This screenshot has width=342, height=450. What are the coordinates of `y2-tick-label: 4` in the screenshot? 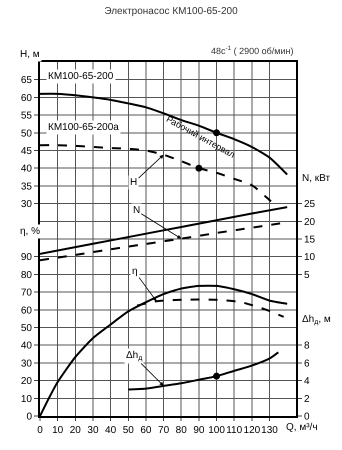 It's located at (307, 382).